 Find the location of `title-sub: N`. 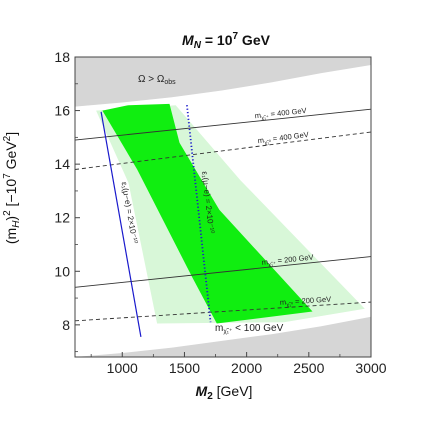

title-sub: N is located at coordinates (198, 45).